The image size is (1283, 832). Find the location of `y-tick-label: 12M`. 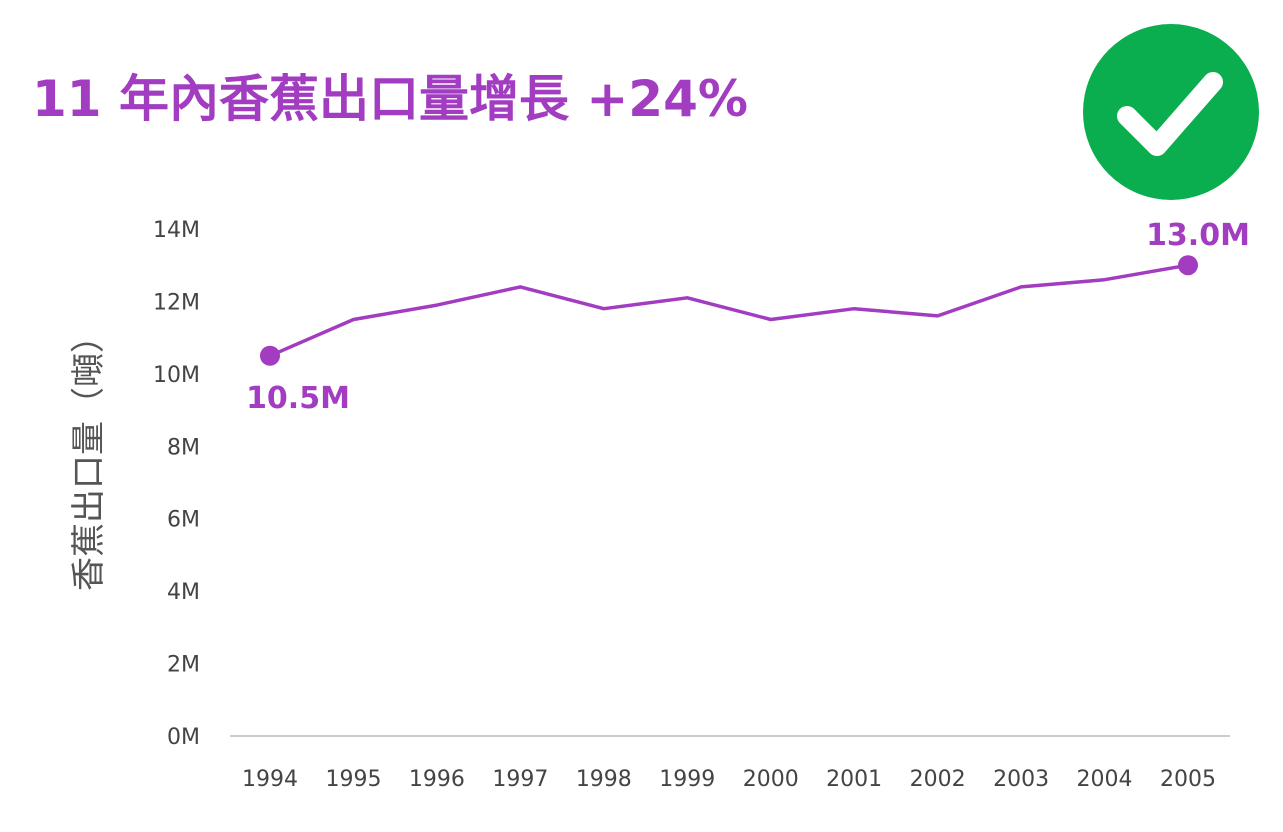

y-tick-label: 12M is located at coordinates (176, 302).